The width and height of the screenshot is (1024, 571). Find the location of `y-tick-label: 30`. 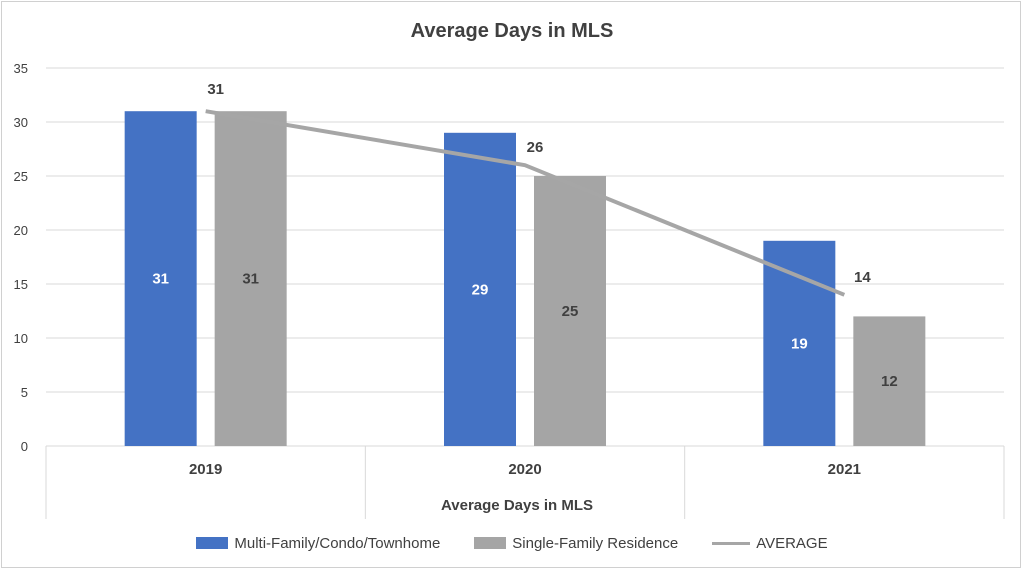

y-tick-label: 30 is located at coordinates (21, 122).